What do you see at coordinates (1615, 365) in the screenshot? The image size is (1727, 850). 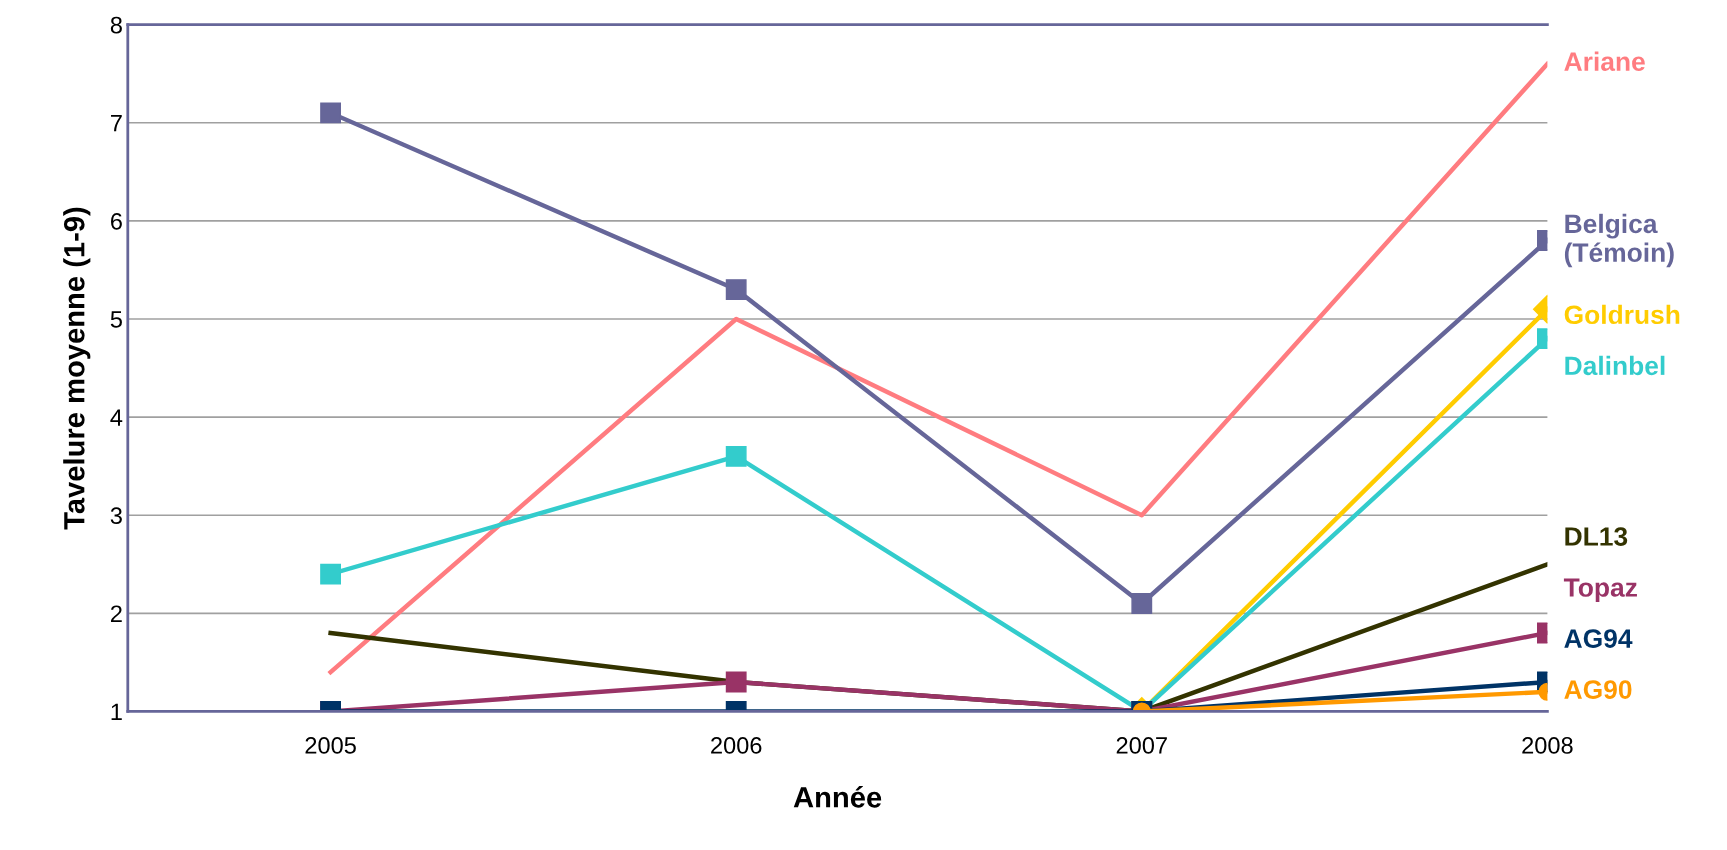 I see `series-label: Dalinbel` at bounding box center [1615, 365].